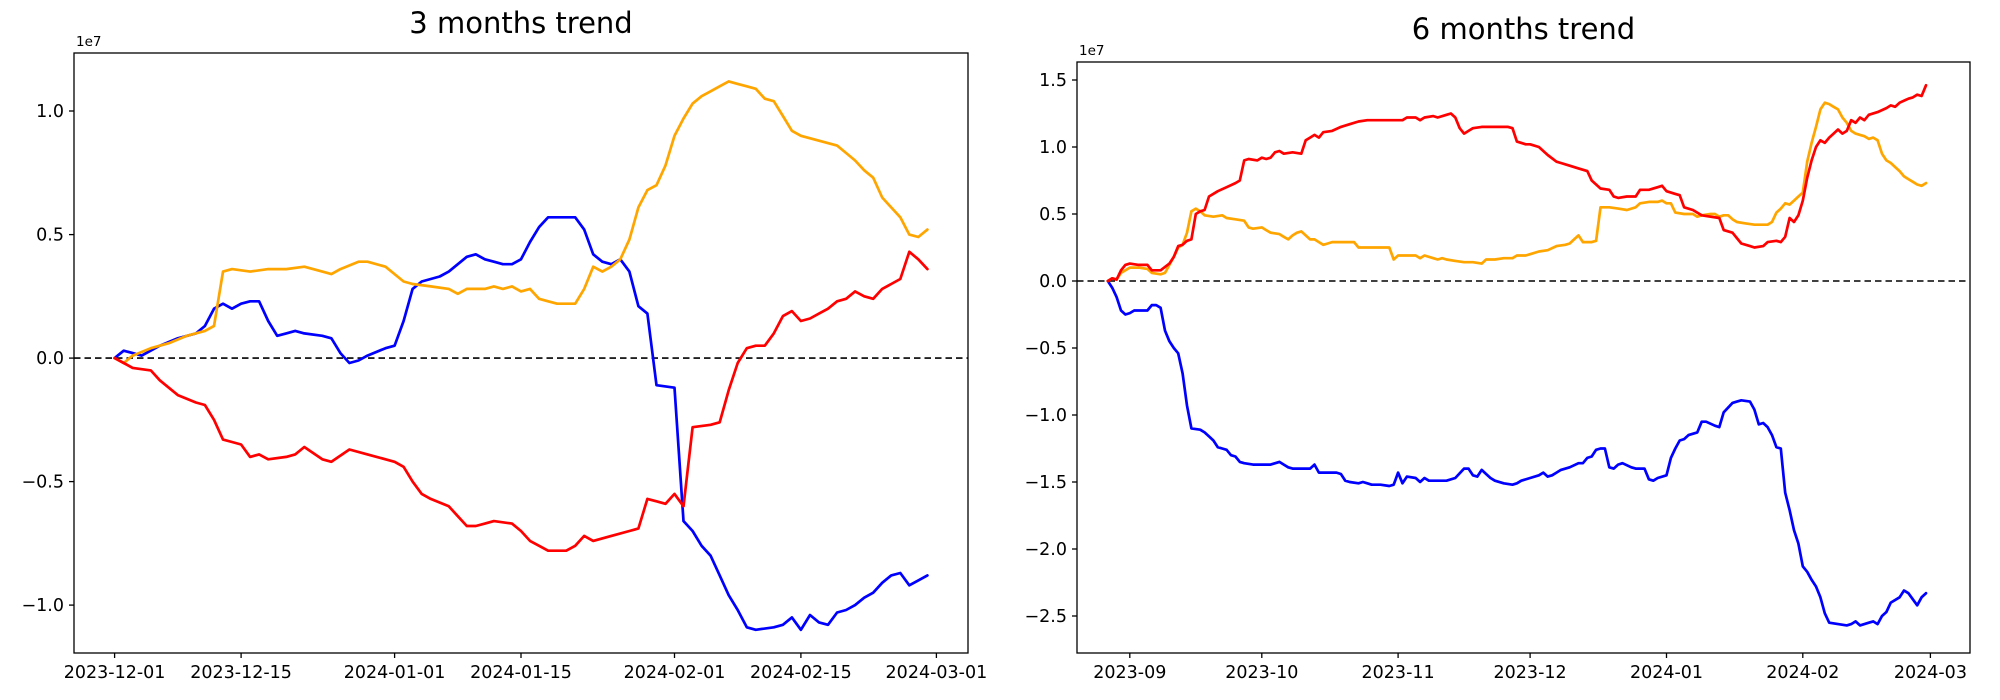  Describe the element at coordinates (241, 673) in the screenshot. I see `x-tick-label: 2023-12-15` at that location.